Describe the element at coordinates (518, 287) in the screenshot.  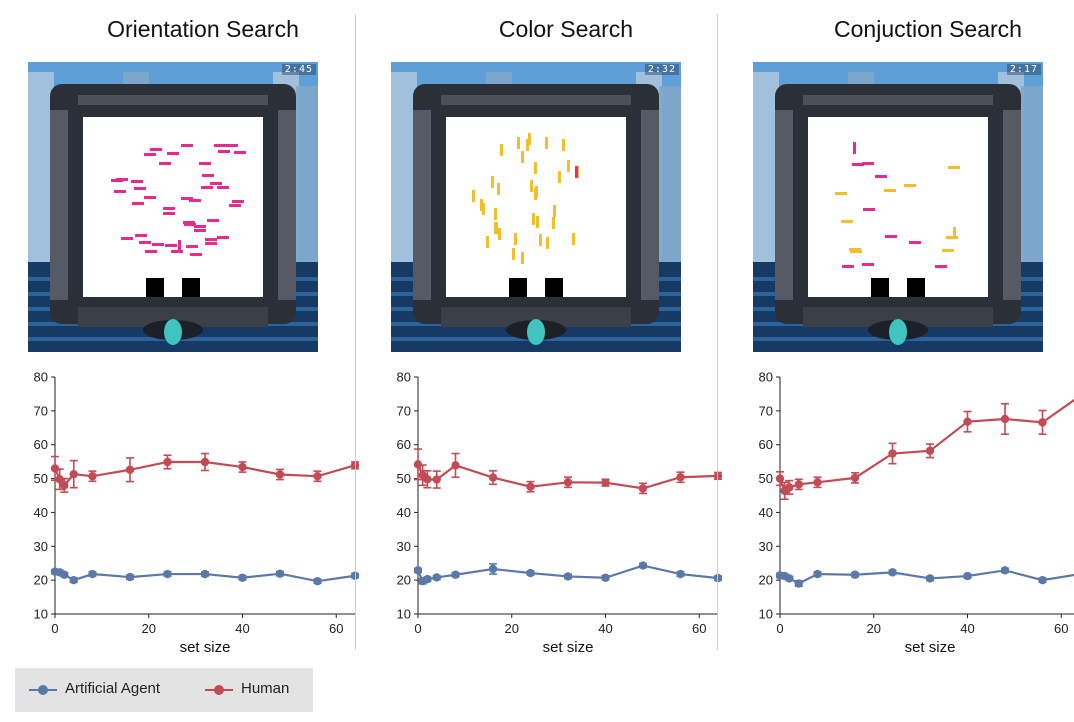
I see `answer-button-left` at that location.